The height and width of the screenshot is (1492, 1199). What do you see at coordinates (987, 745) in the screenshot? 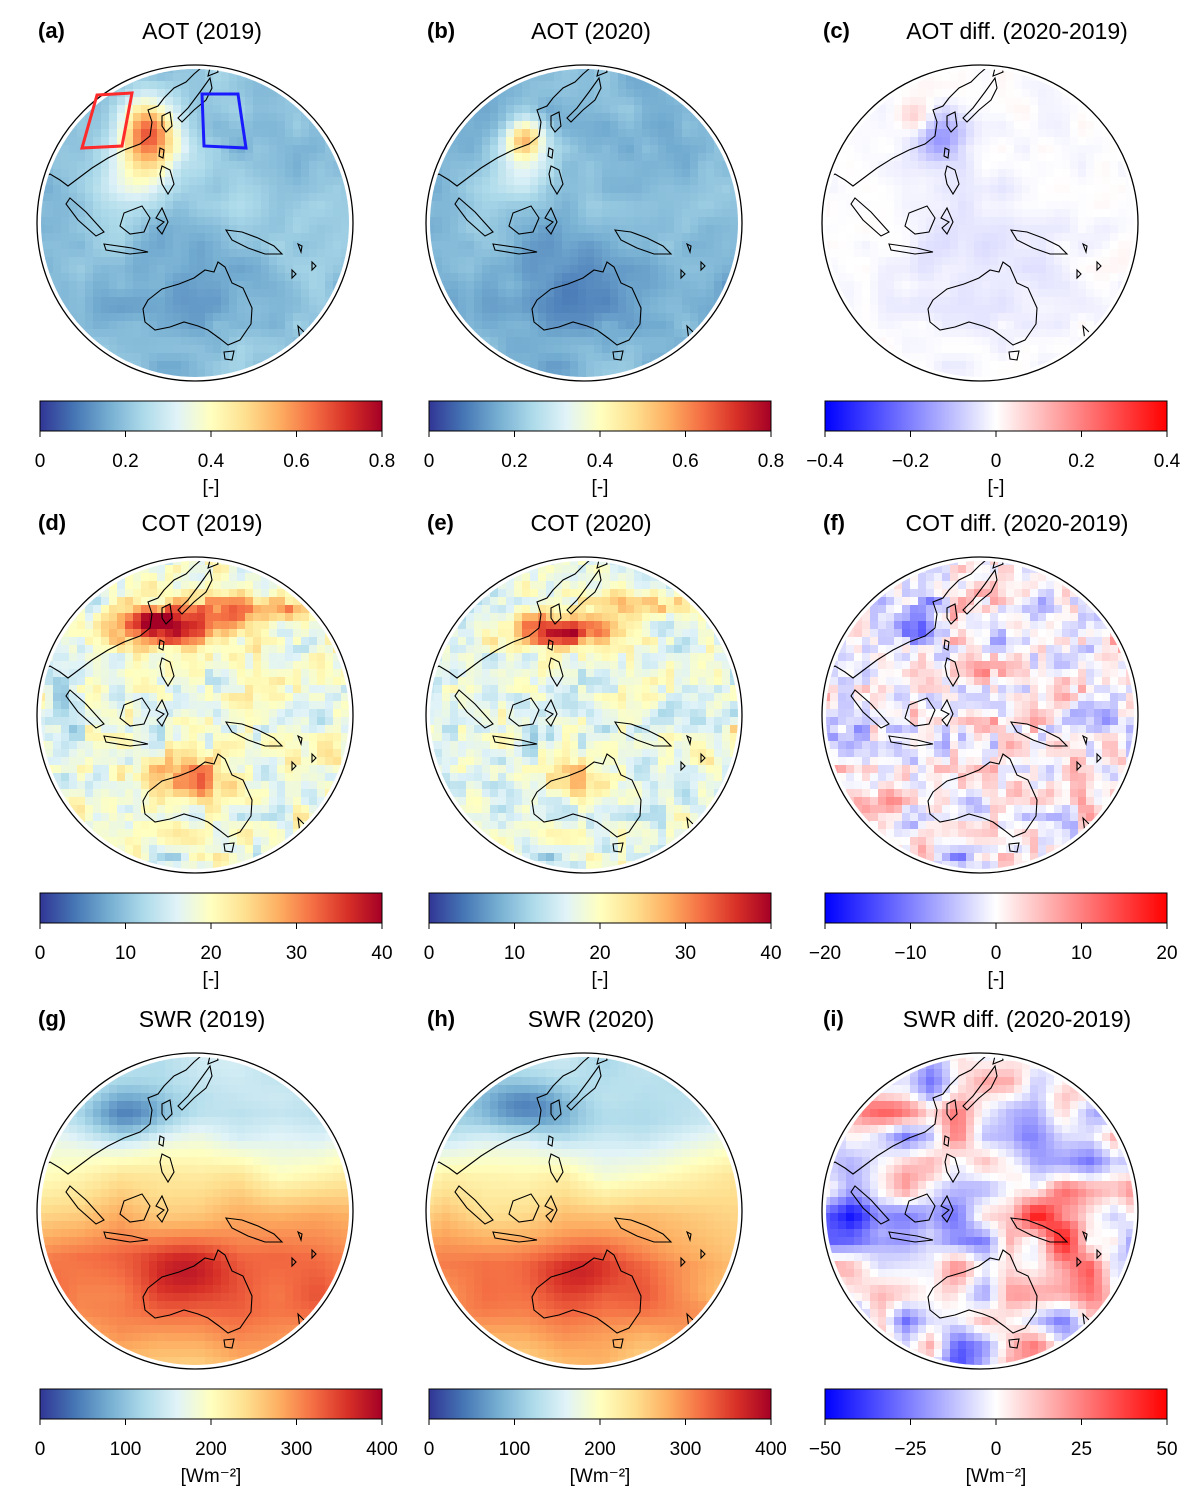
I see `panel-f: (f) COT diff. (2020-2019) −20 −10 0 10 20 [-]` at bounding box center [987, 745].